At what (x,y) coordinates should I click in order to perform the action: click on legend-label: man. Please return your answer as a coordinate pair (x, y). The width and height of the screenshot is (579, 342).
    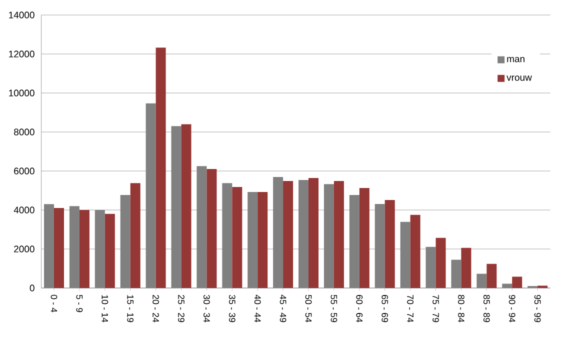
    Looking at the image, I should click on (515, 59).